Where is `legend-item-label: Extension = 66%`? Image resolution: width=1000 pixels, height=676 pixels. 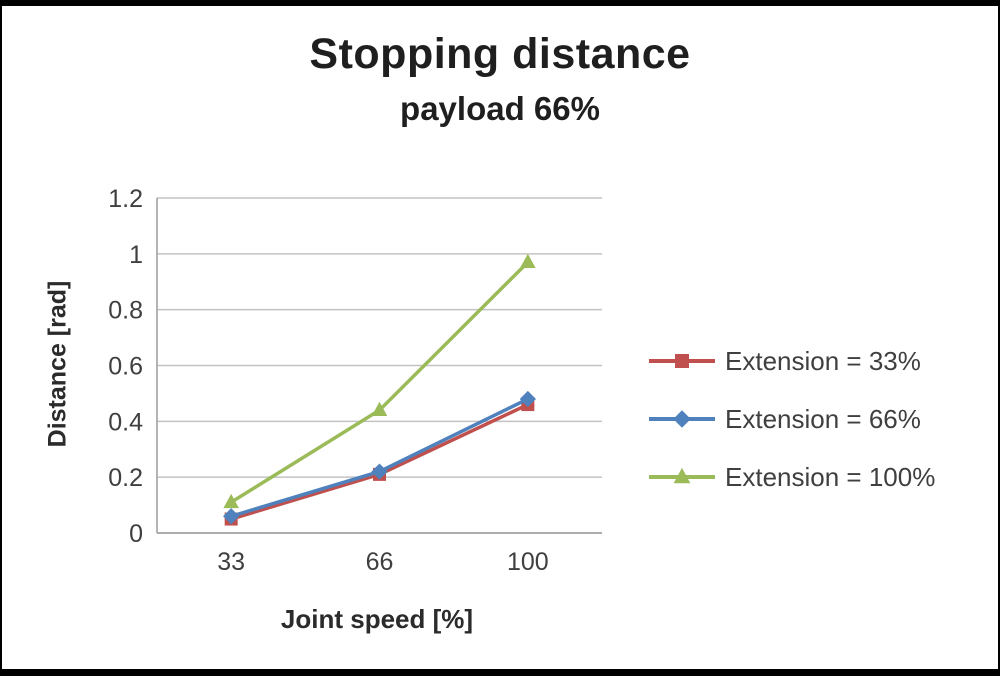 legend-item-label: Extension = 66% is located at coordinates (823, 418).